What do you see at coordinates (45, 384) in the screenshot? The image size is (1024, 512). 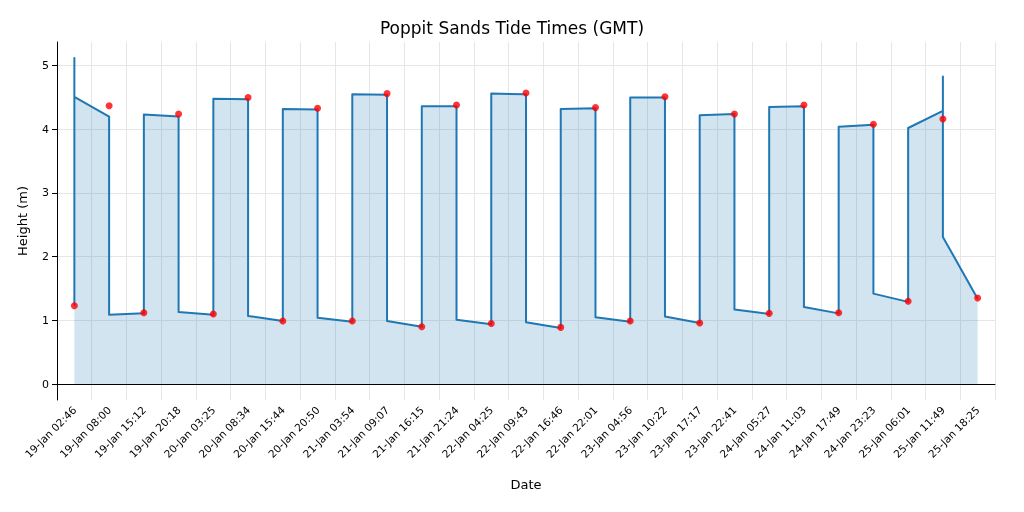 I see `y-tick-label: 0` at bounding box center [45, 384].